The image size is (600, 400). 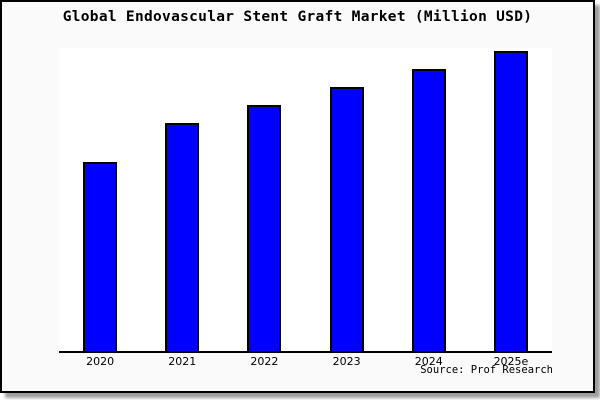 I want to click on x-tick-label-2025e: 2025e, so click(x=511, y=361).